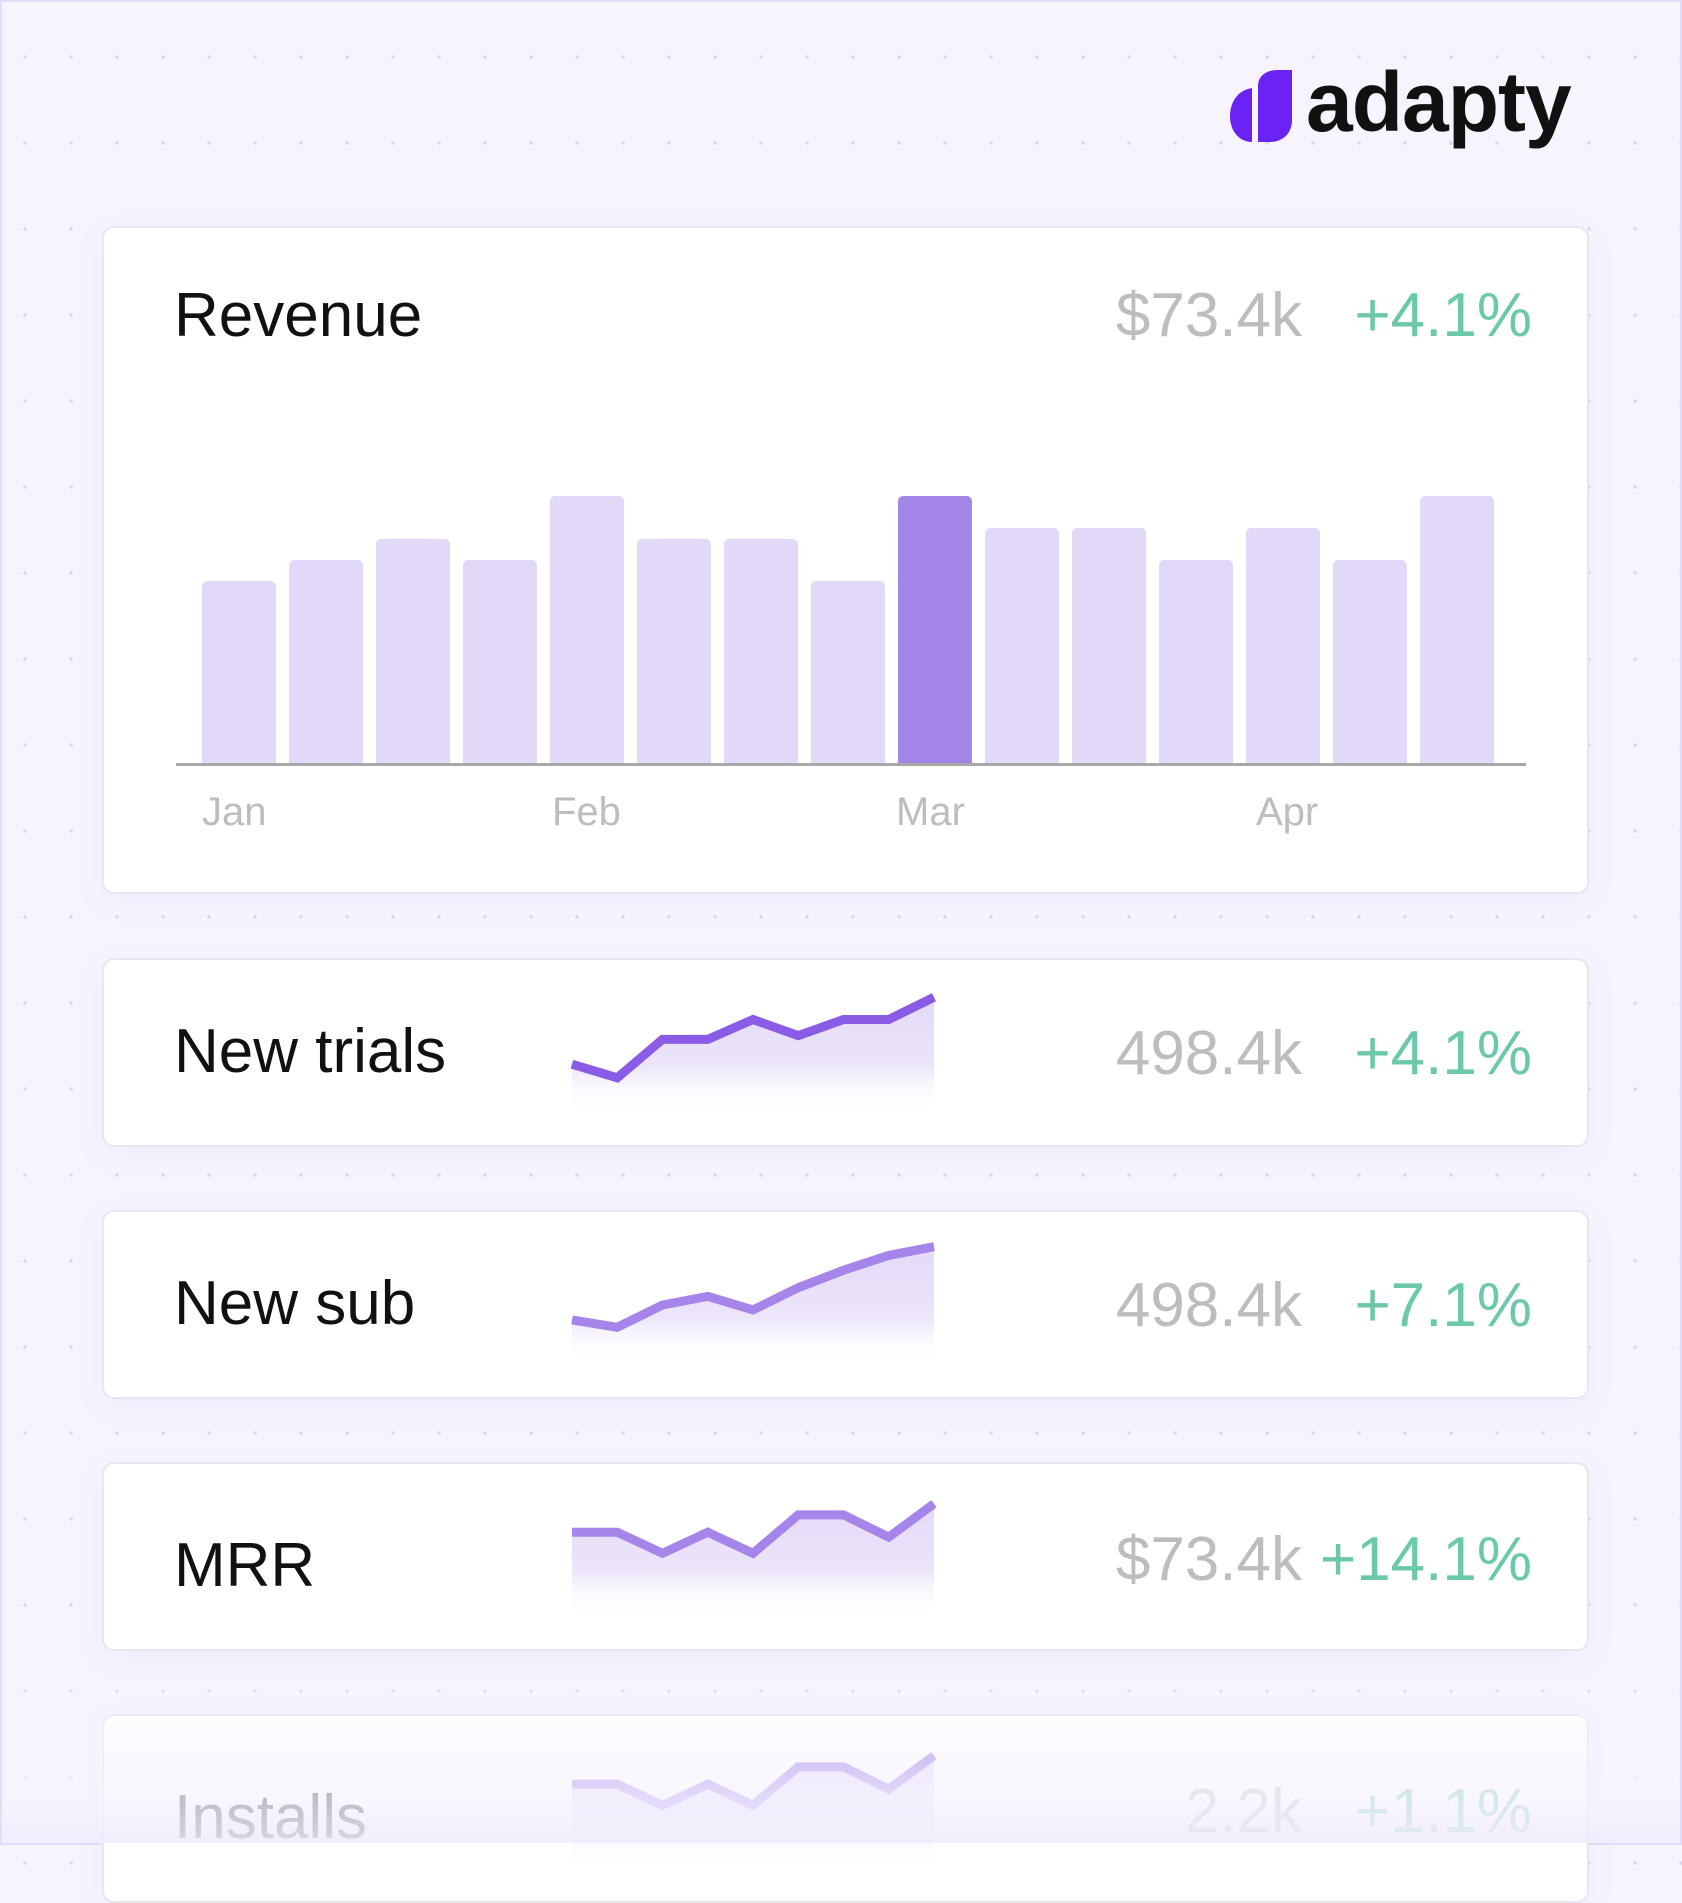 This screenshot has width=1682, height=1903. I want to click on metric-change: +14.1%, so click(1425, 1559).